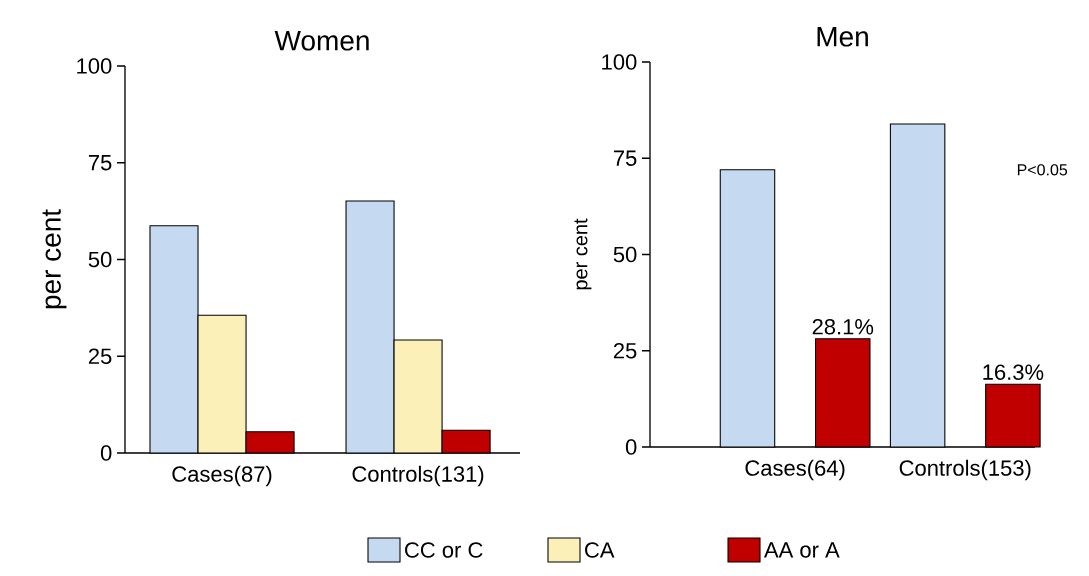  What do you see at coordinates (444, 550) in the screenshot?
I see `legend-label: CC or C` at bounding box center [444, 550].